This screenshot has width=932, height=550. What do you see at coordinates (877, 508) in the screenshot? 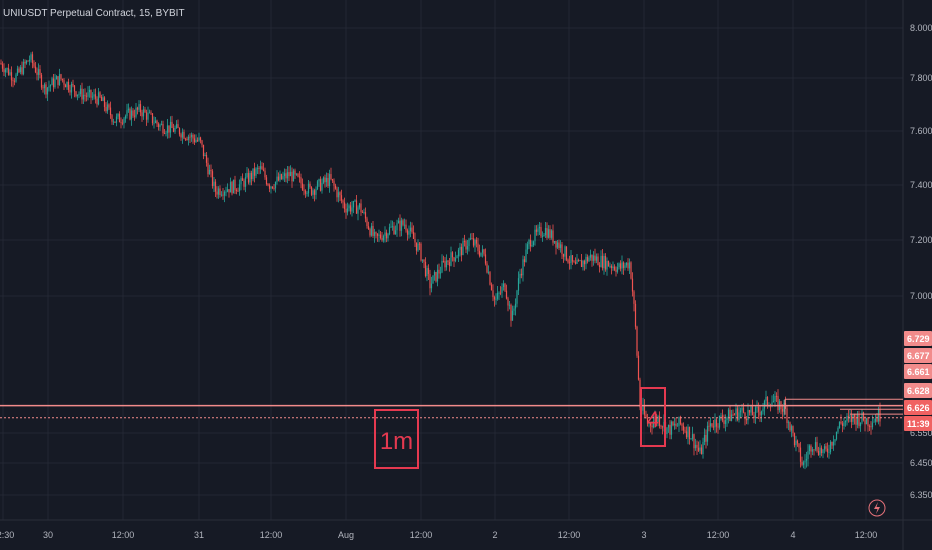
I see `flash-icon` at bounding box center [877, 508].